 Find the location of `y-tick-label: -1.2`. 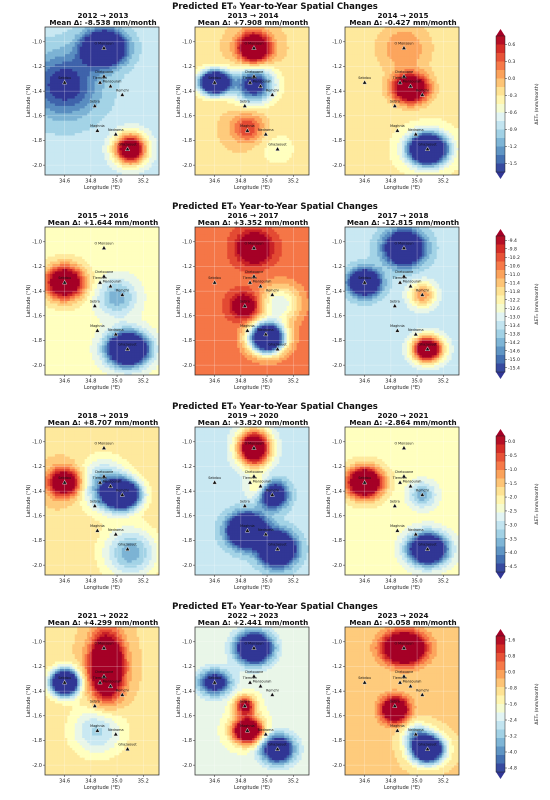

y-tick-label: -1.2 is located at coordinates (37, 67).